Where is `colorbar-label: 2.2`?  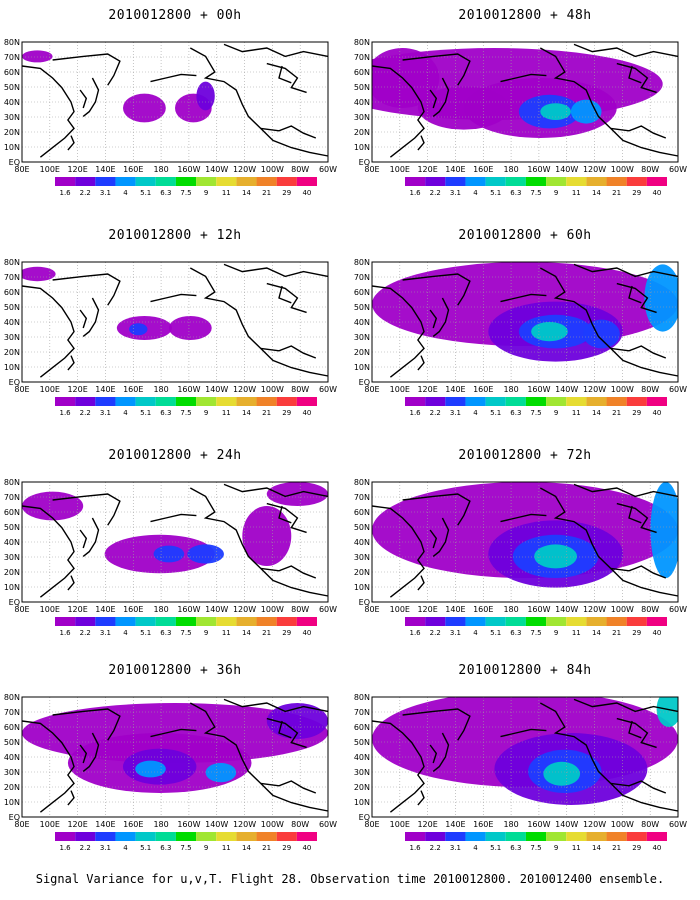 colorbar-label: 2.2 is located at coordinates (435, 413).